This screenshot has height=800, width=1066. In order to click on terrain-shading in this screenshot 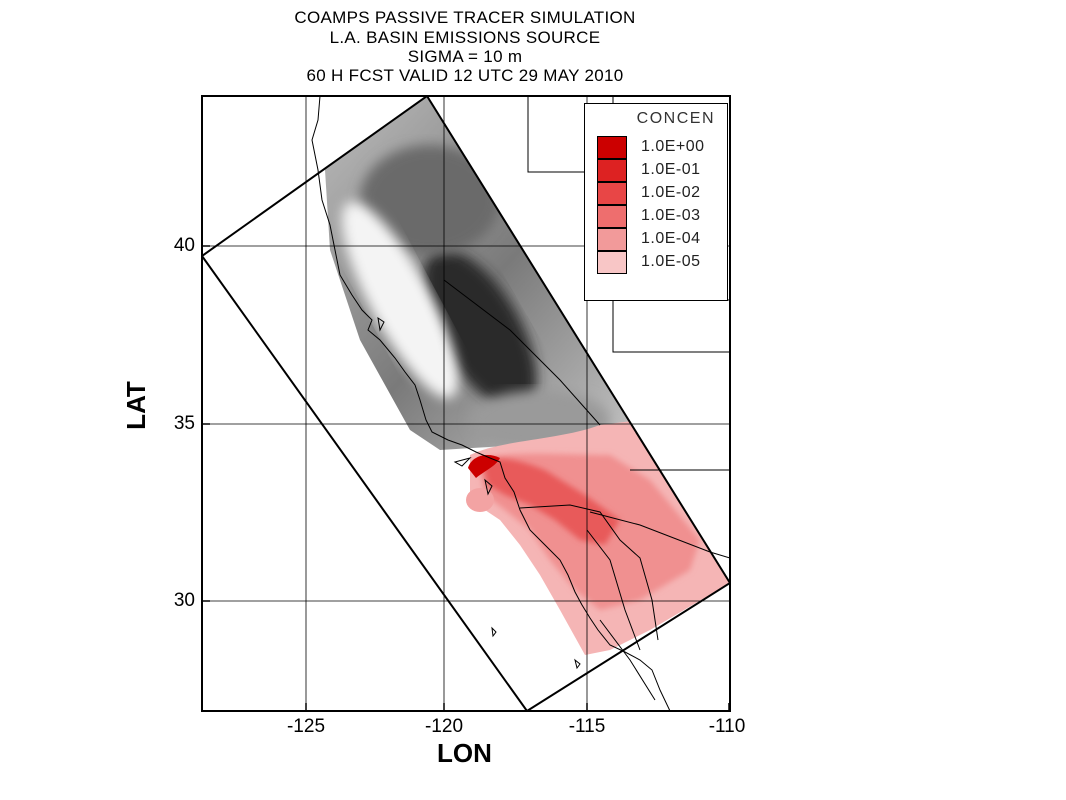, I will do `click(490, 283)`.